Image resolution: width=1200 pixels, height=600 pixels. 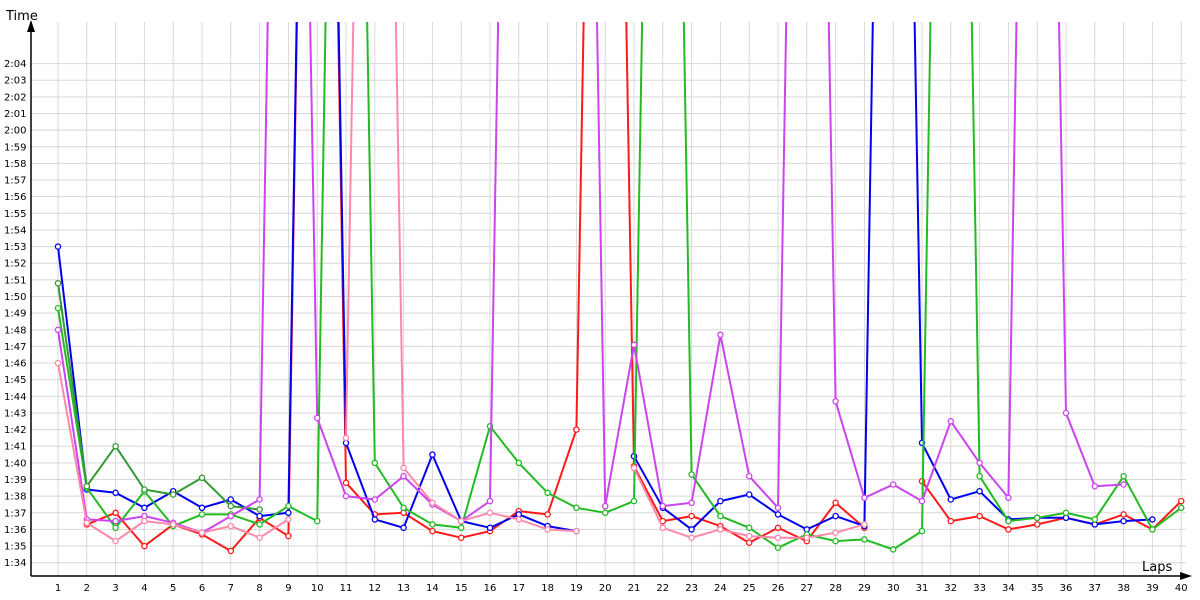 I want to click on y-tick-label: 1:48, so click(x=15, y=330).